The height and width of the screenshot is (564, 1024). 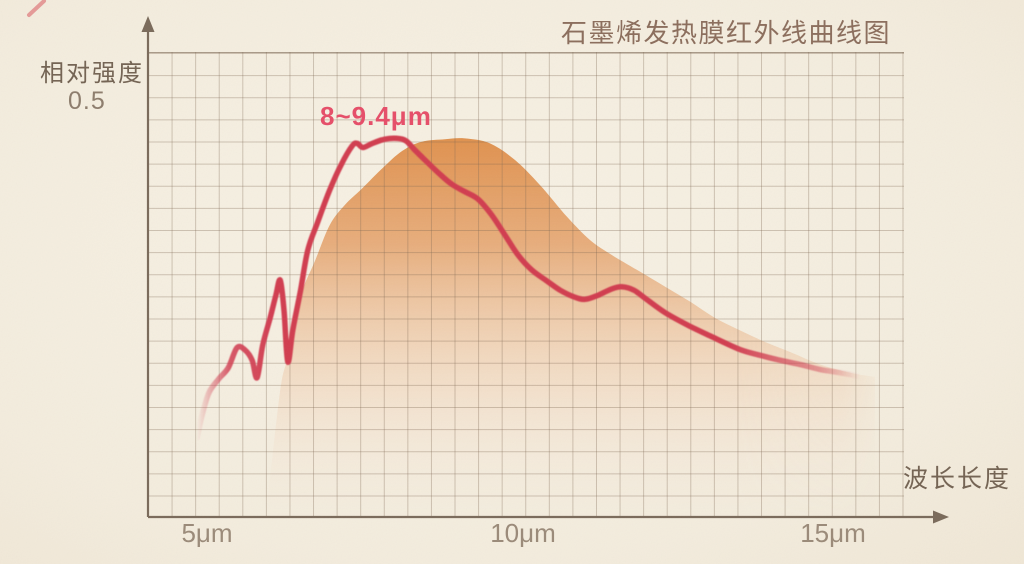 What do you see at coordinates (376, 116) in the screenshot?
I see `peak-range-annotation: 8~9.4μm` at bounding box center [376, 116].